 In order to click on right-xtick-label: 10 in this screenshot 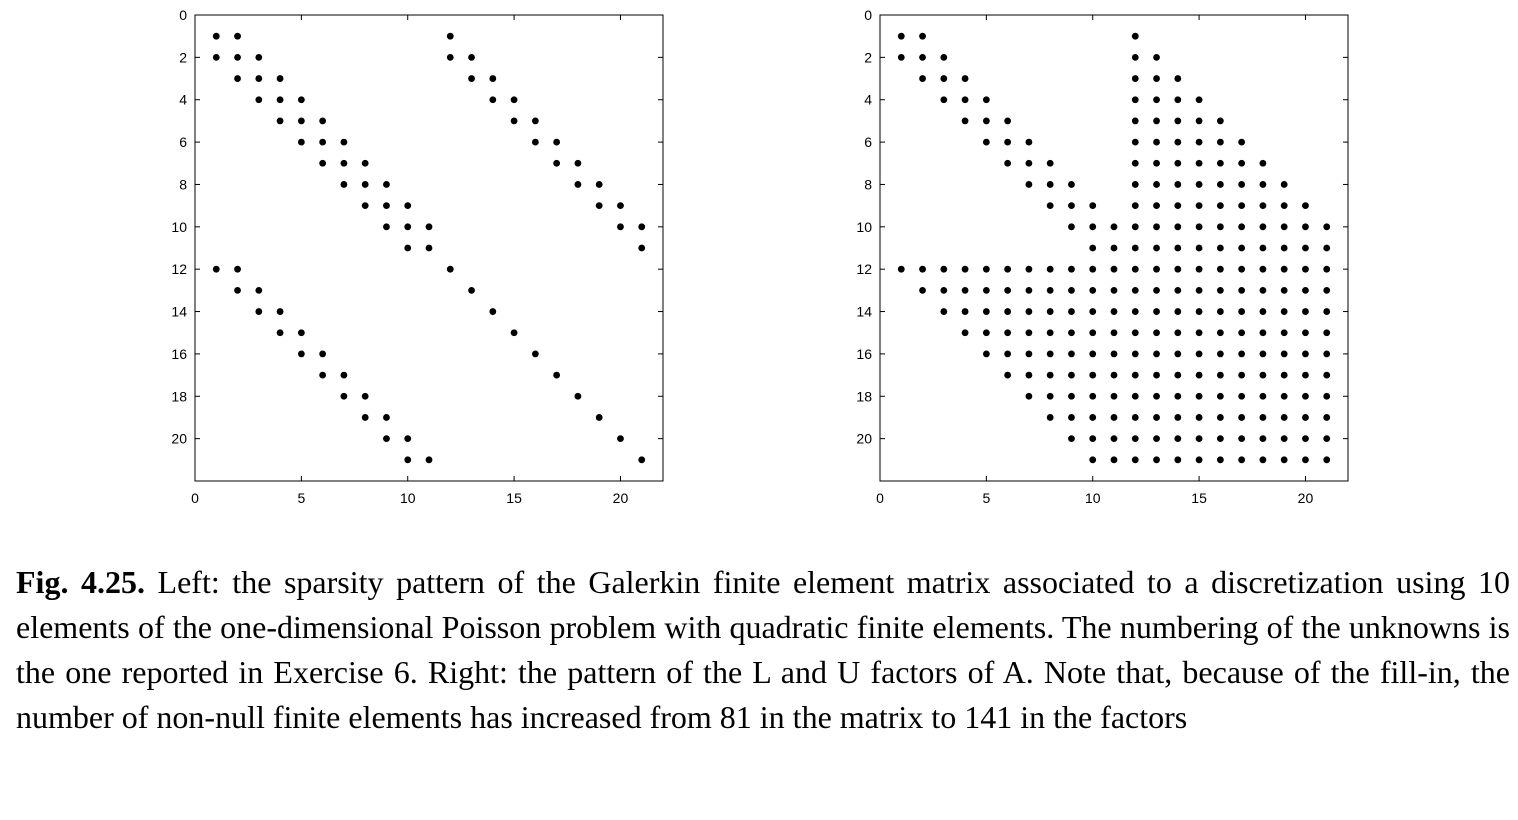, I will do `click(1093, 498)`.